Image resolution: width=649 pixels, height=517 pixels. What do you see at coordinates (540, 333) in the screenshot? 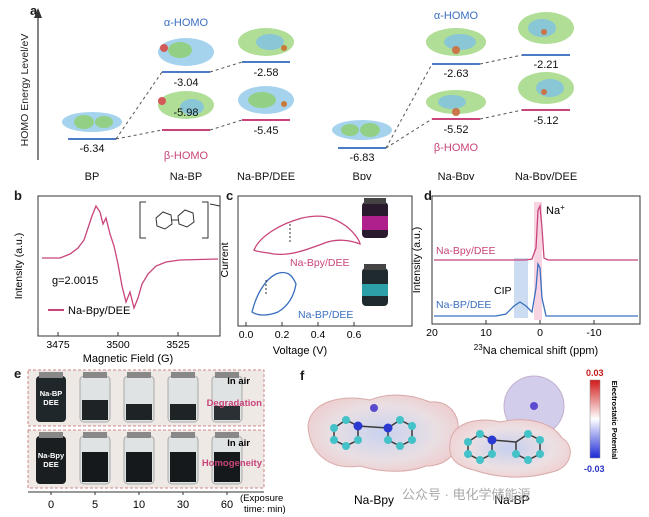
I see `panel-d-tick-2: 0` at bounding box center [540, 333].